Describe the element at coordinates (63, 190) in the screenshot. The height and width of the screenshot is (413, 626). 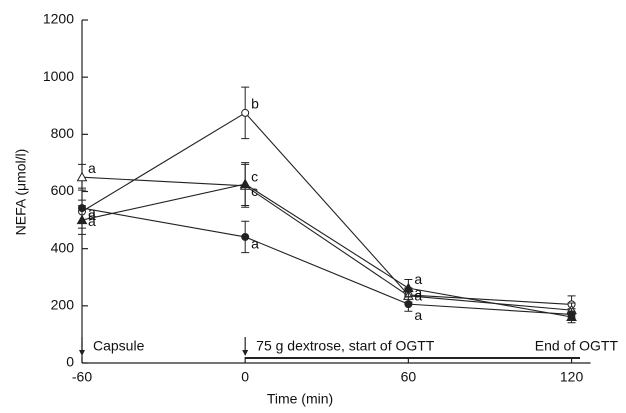
I see `y-tick-label: 600` at that location.